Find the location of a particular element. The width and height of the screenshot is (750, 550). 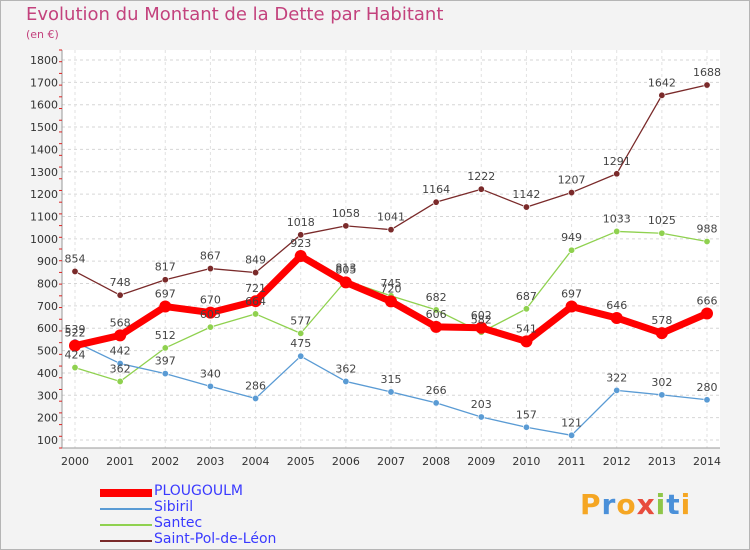

data-label: 1142 is located at coordinates (526, 194).